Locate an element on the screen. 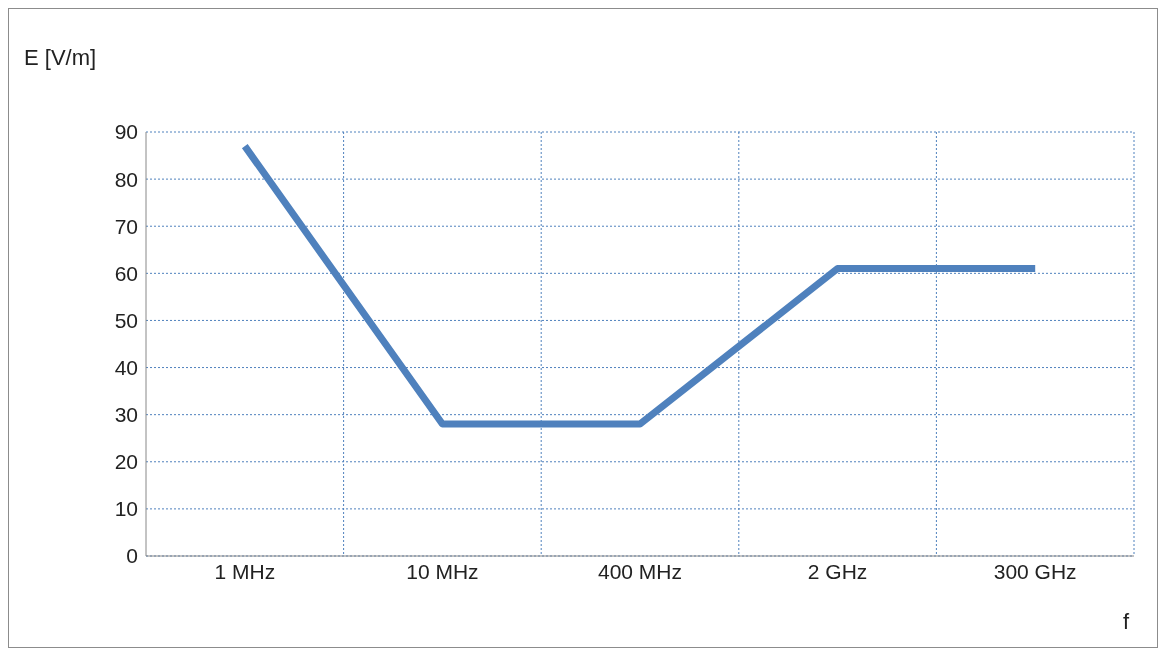 This screenshot has width=1168, height=657. x-tick-label: 300 GHz is located at coordinates (1035, 571).